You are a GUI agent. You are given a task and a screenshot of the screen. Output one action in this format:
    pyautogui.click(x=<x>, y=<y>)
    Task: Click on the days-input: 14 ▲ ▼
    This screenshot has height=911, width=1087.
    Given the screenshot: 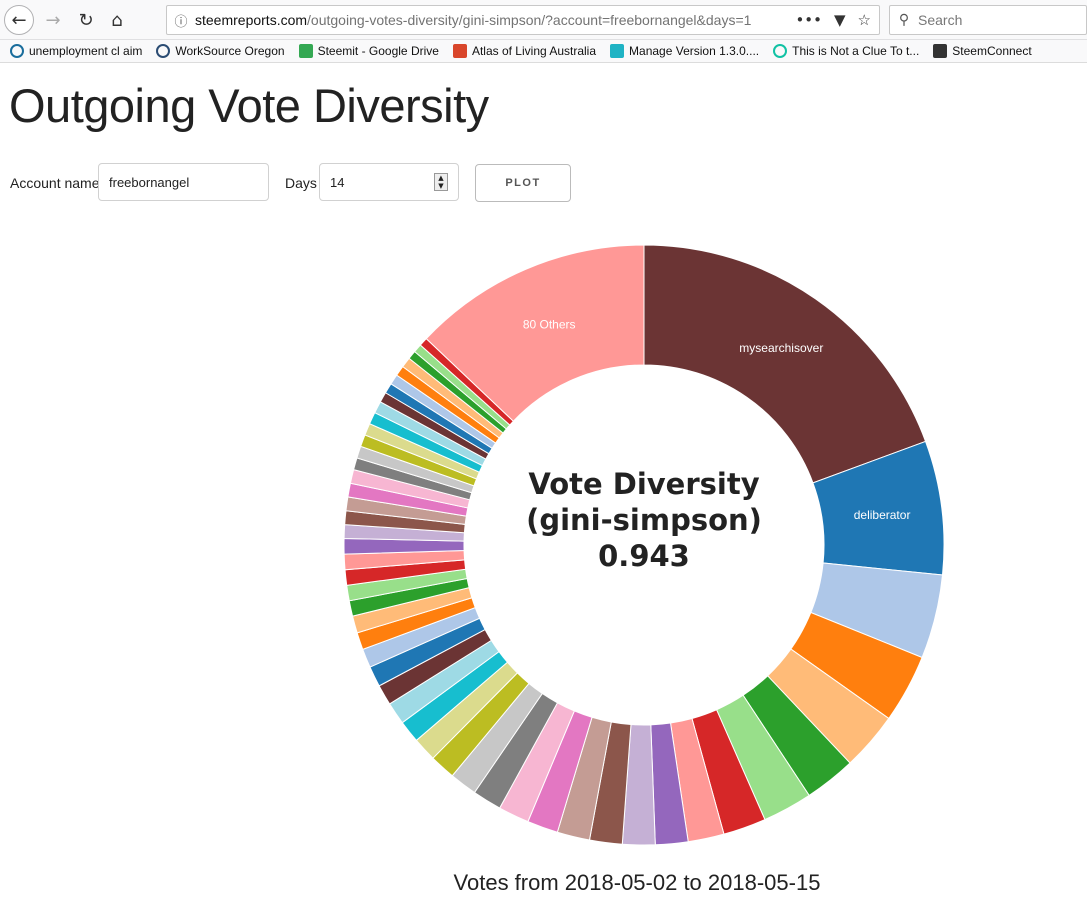 What is the action you would take?
    pyautogui.click(x=389, y=182)
    